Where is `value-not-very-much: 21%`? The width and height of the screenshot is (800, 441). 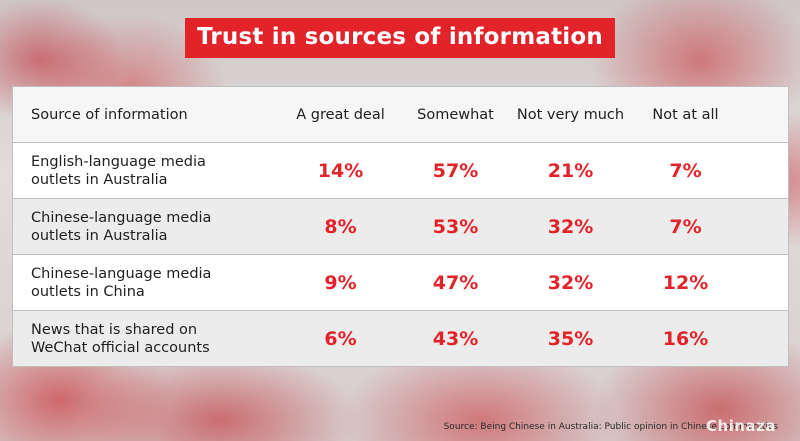 value-not-very-much: 21% is located at coordinates (570, 170).